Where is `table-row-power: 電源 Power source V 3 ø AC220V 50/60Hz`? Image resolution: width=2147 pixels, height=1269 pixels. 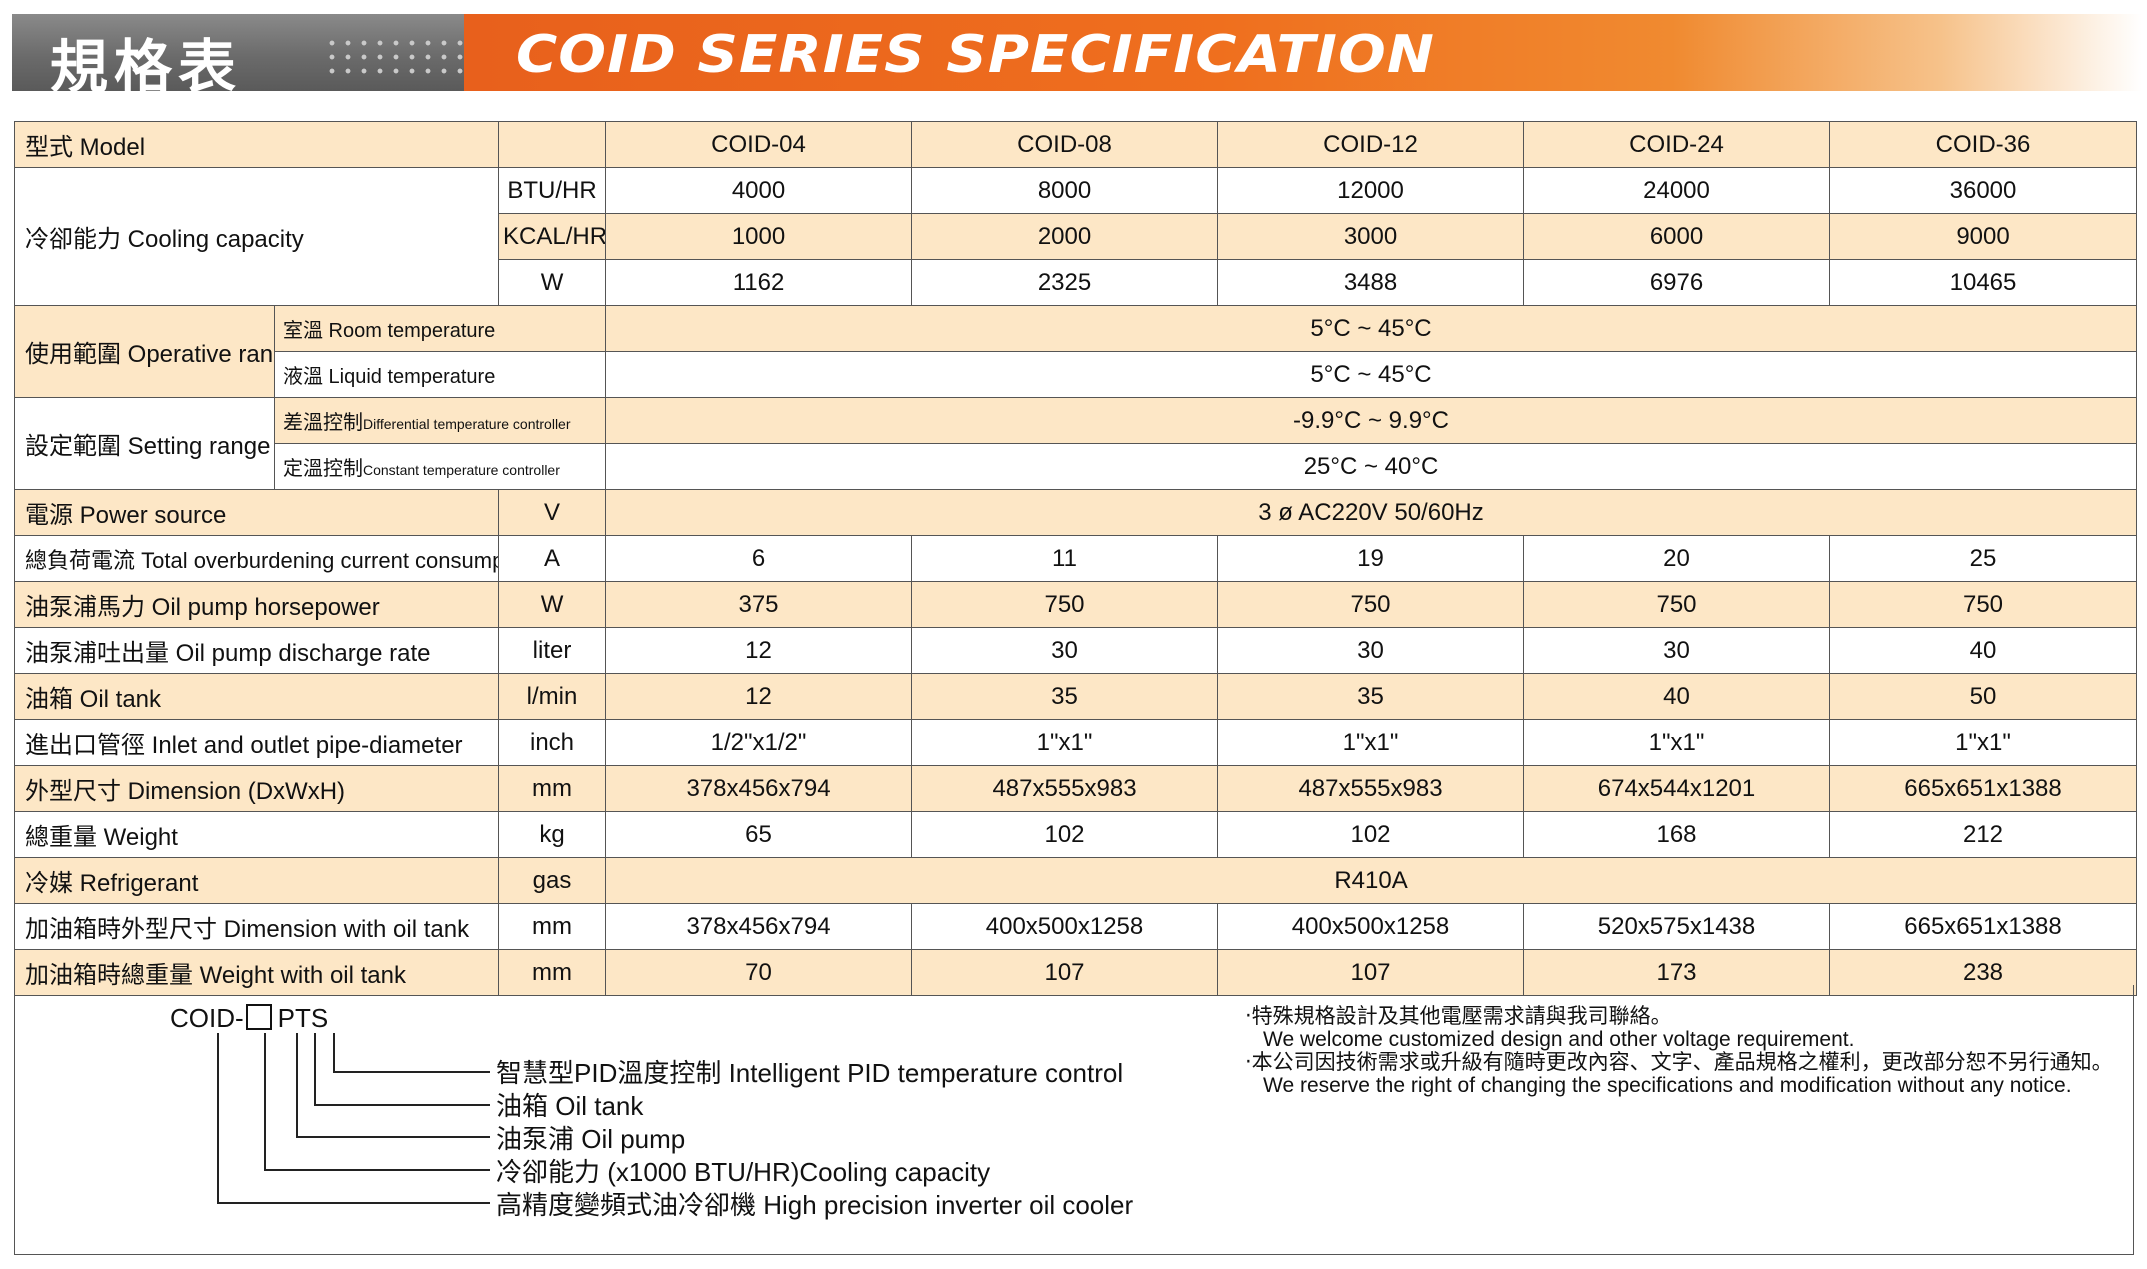
table-row-power: 電源 Power source V 3 ø AC220V 50/60Hz is located at coordinates (1075, 512).